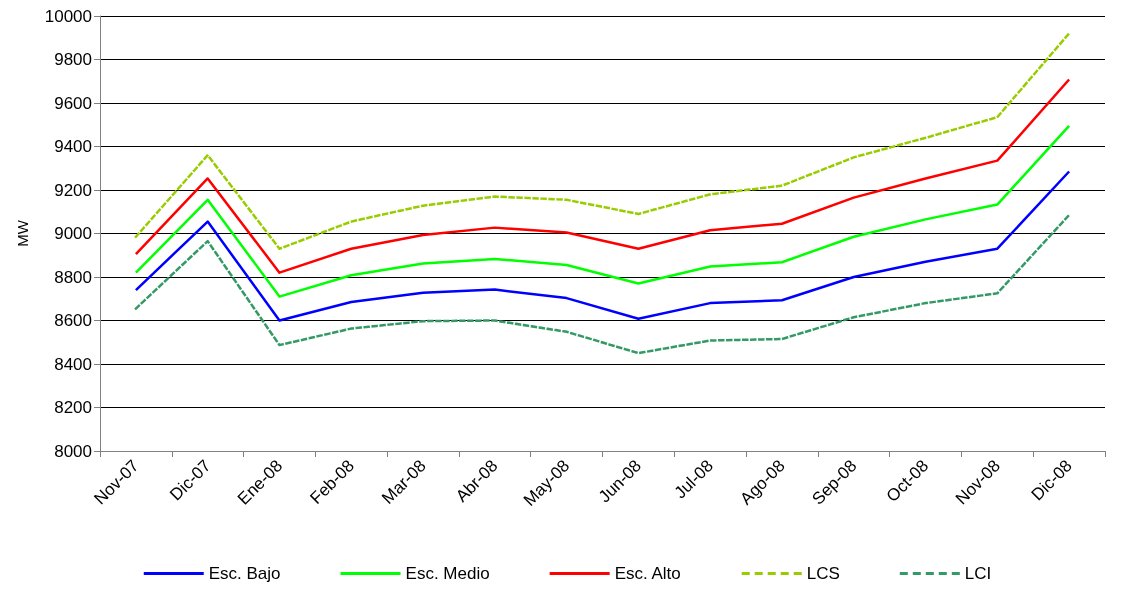 This screenshot has width=1135, height=595. I want to click on y-tick-label: 9200, so click(73, 190).